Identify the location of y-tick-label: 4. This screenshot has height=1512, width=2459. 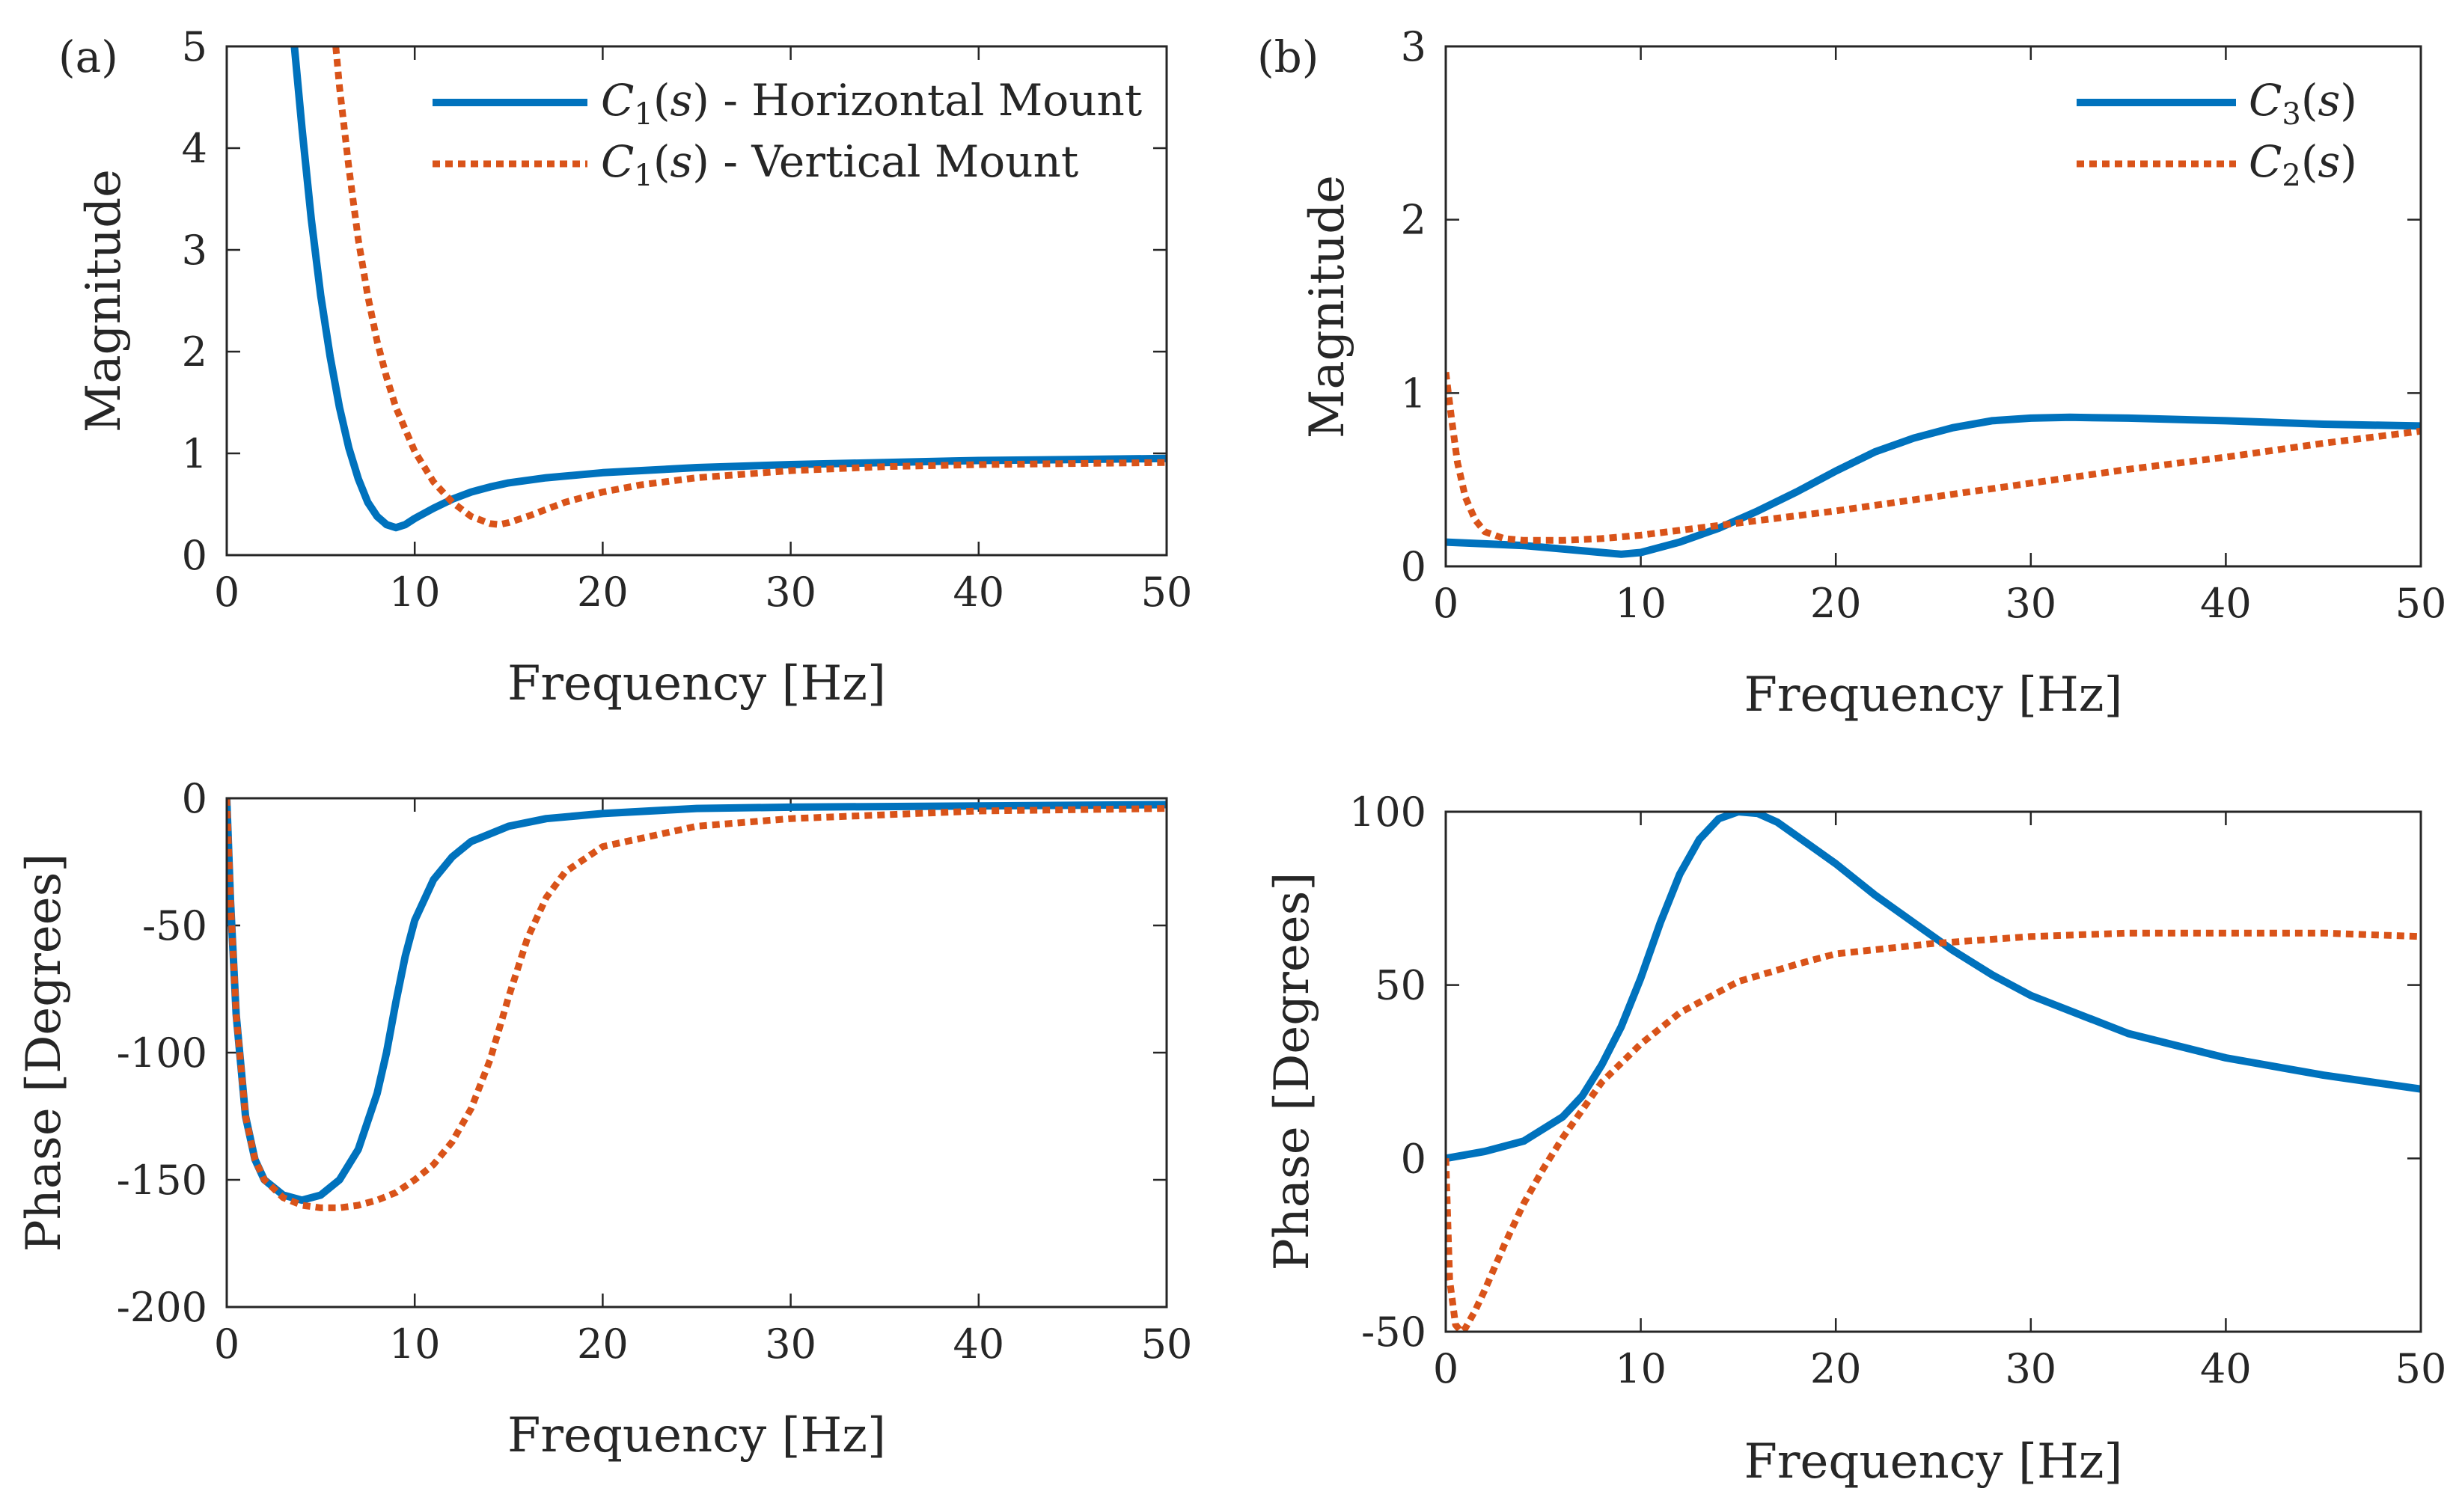
(194, 148).